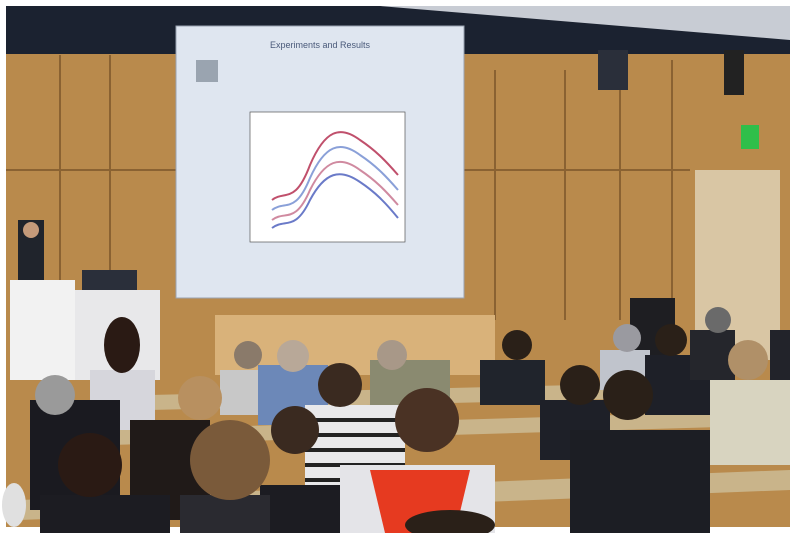 Image resolution: width=796 pixels, height=533 pixels. I want to click on laptops, so click(109, 280).